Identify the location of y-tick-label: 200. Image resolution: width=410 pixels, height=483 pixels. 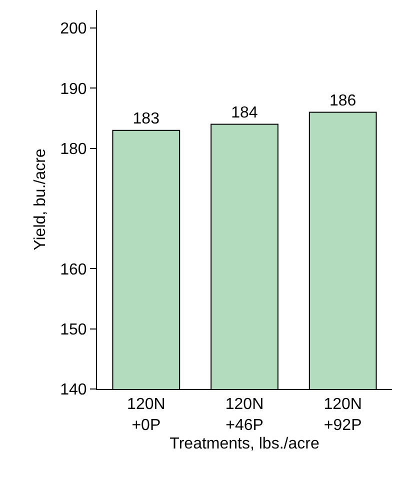
(73, 29).